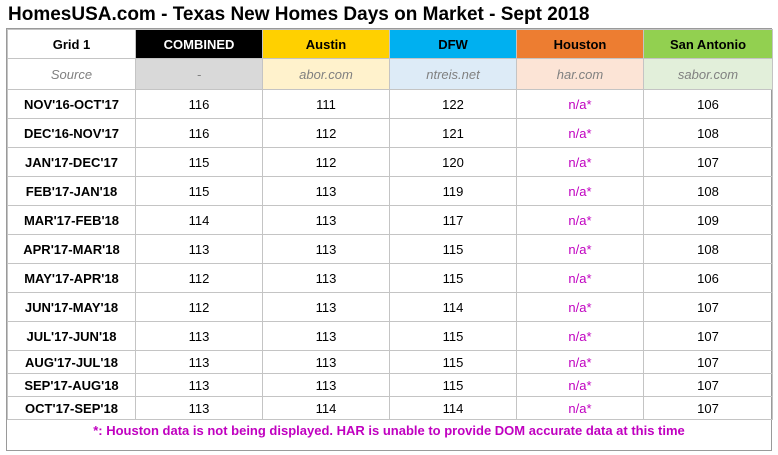 This screenshot has width=778, height=455. What do you see at coordinates (71, 336) in the screenshot?
I see `period-label: JUL'17-JUN'18` at bounding box center [71, 336].